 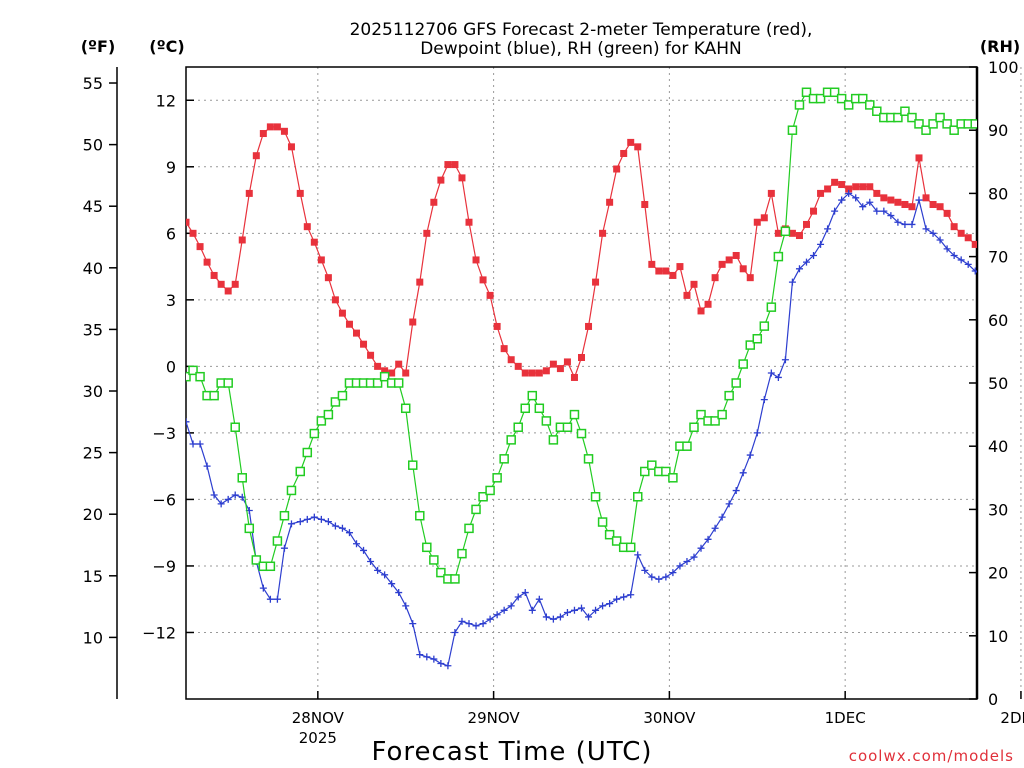 What do you see at coordinates (494, 718) in the screenshot?
I see `x-tick-label: 29NOV` at bounding box center [494, 718].